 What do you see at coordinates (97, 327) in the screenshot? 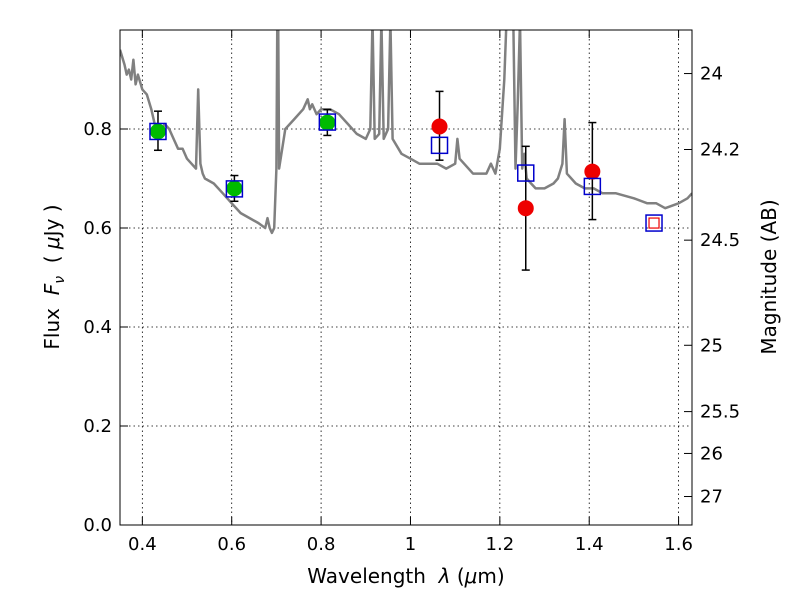
I see `y-tick-label-2: 0.4` at bounding box center [97, 327].